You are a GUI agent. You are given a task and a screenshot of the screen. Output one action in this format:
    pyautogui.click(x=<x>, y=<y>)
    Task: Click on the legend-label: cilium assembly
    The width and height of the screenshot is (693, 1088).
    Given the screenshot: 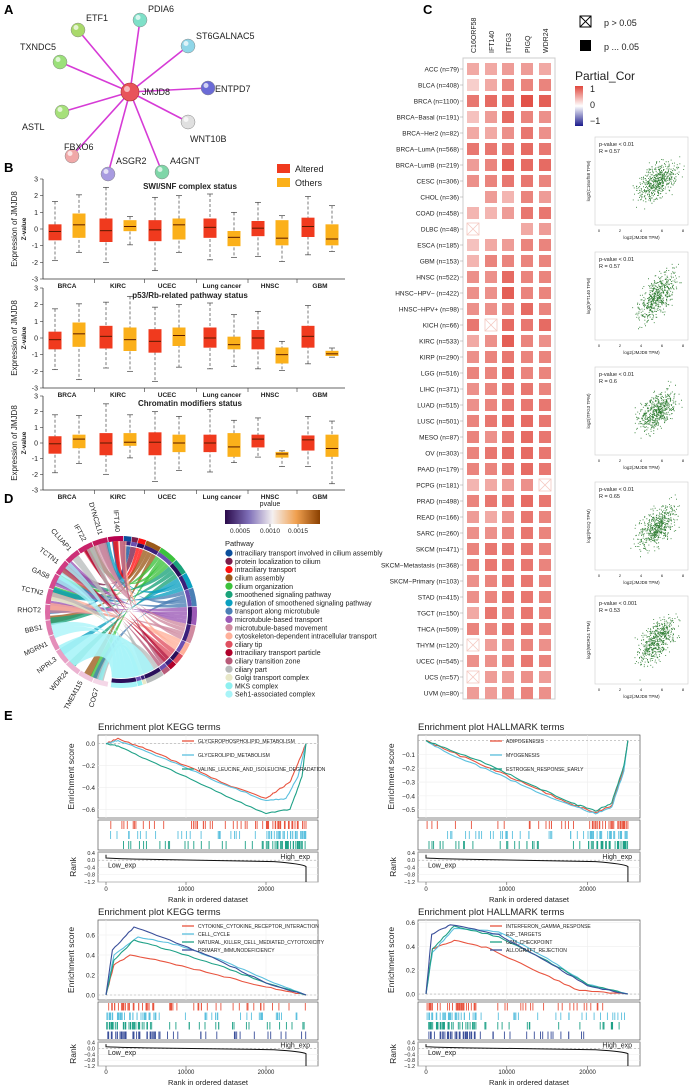 What is the action you would take?
    pyautogui.click(x=260, y=579)
    